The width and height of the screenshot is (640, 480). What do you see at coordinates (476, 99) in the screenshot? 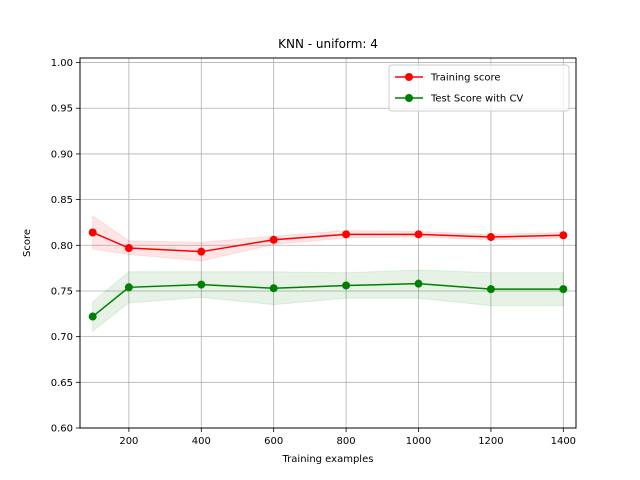
I see `legend-label: Test Score with CV` at bounding box center [476, 99].